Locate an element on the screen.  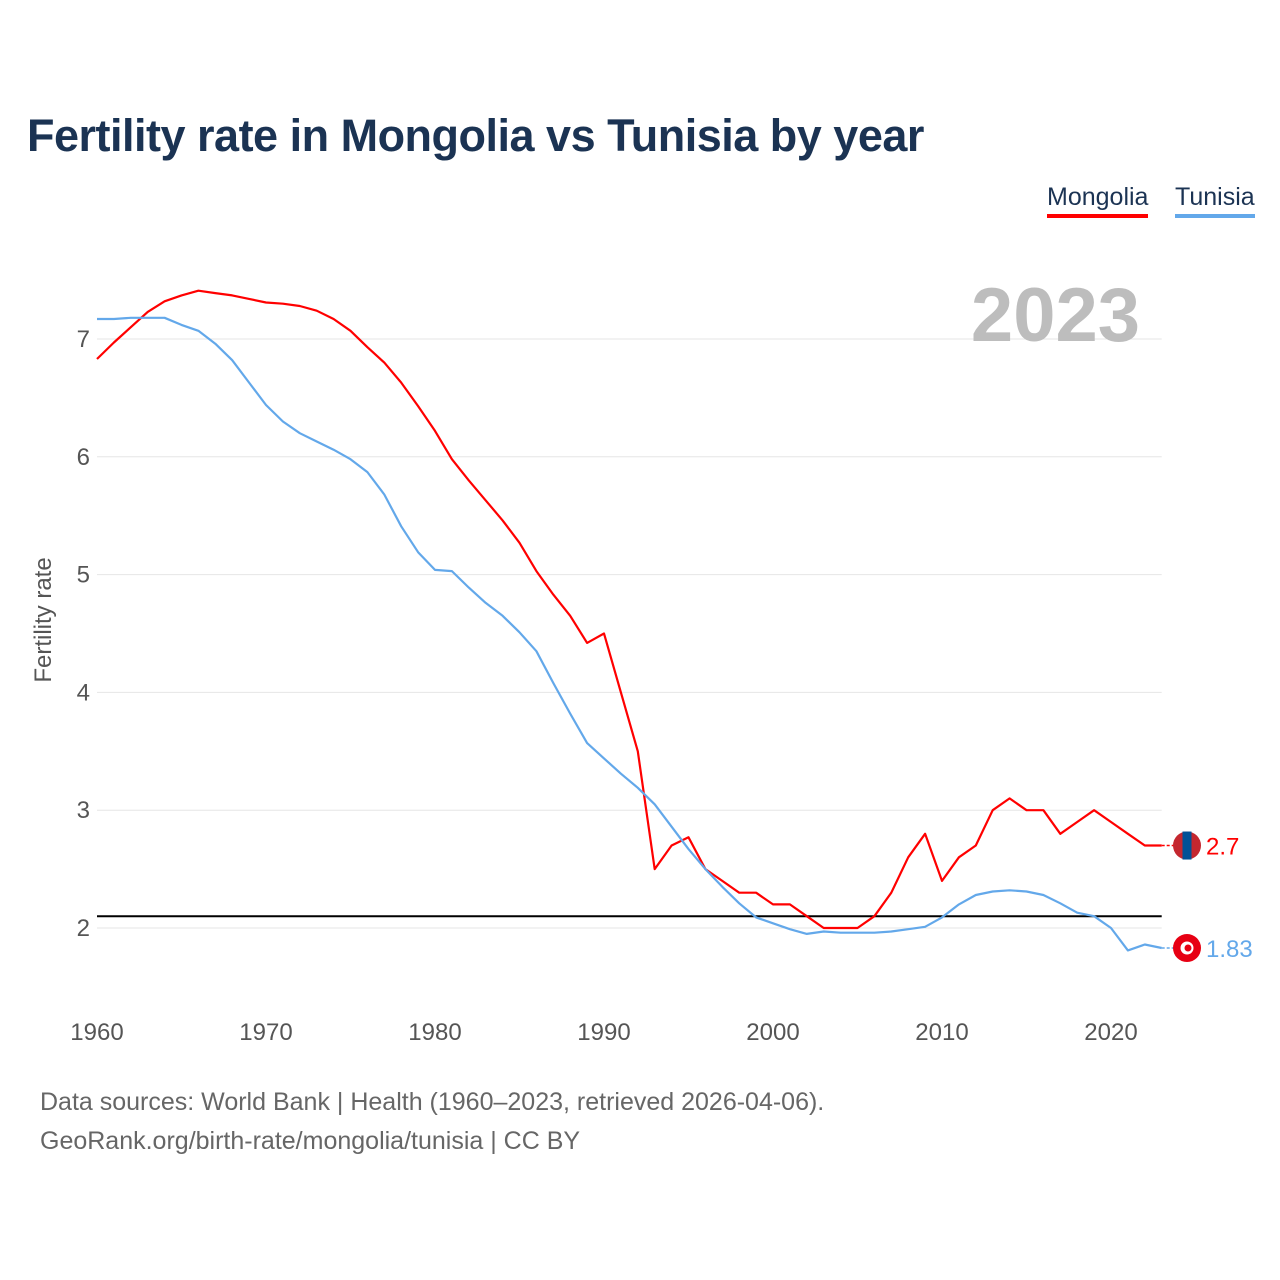
y-tick-label: 5 is located at coordinates (83, 575).